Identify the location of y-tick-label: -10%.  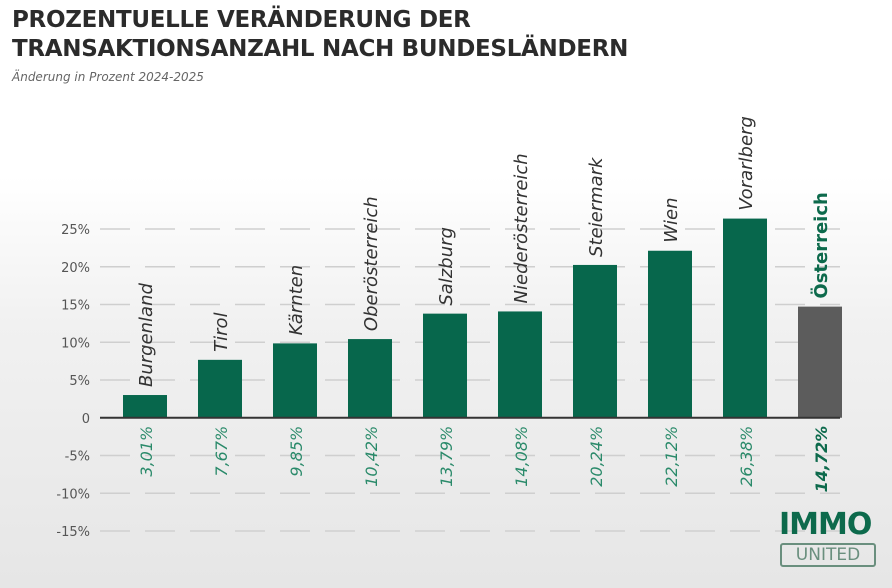
(73, 494).